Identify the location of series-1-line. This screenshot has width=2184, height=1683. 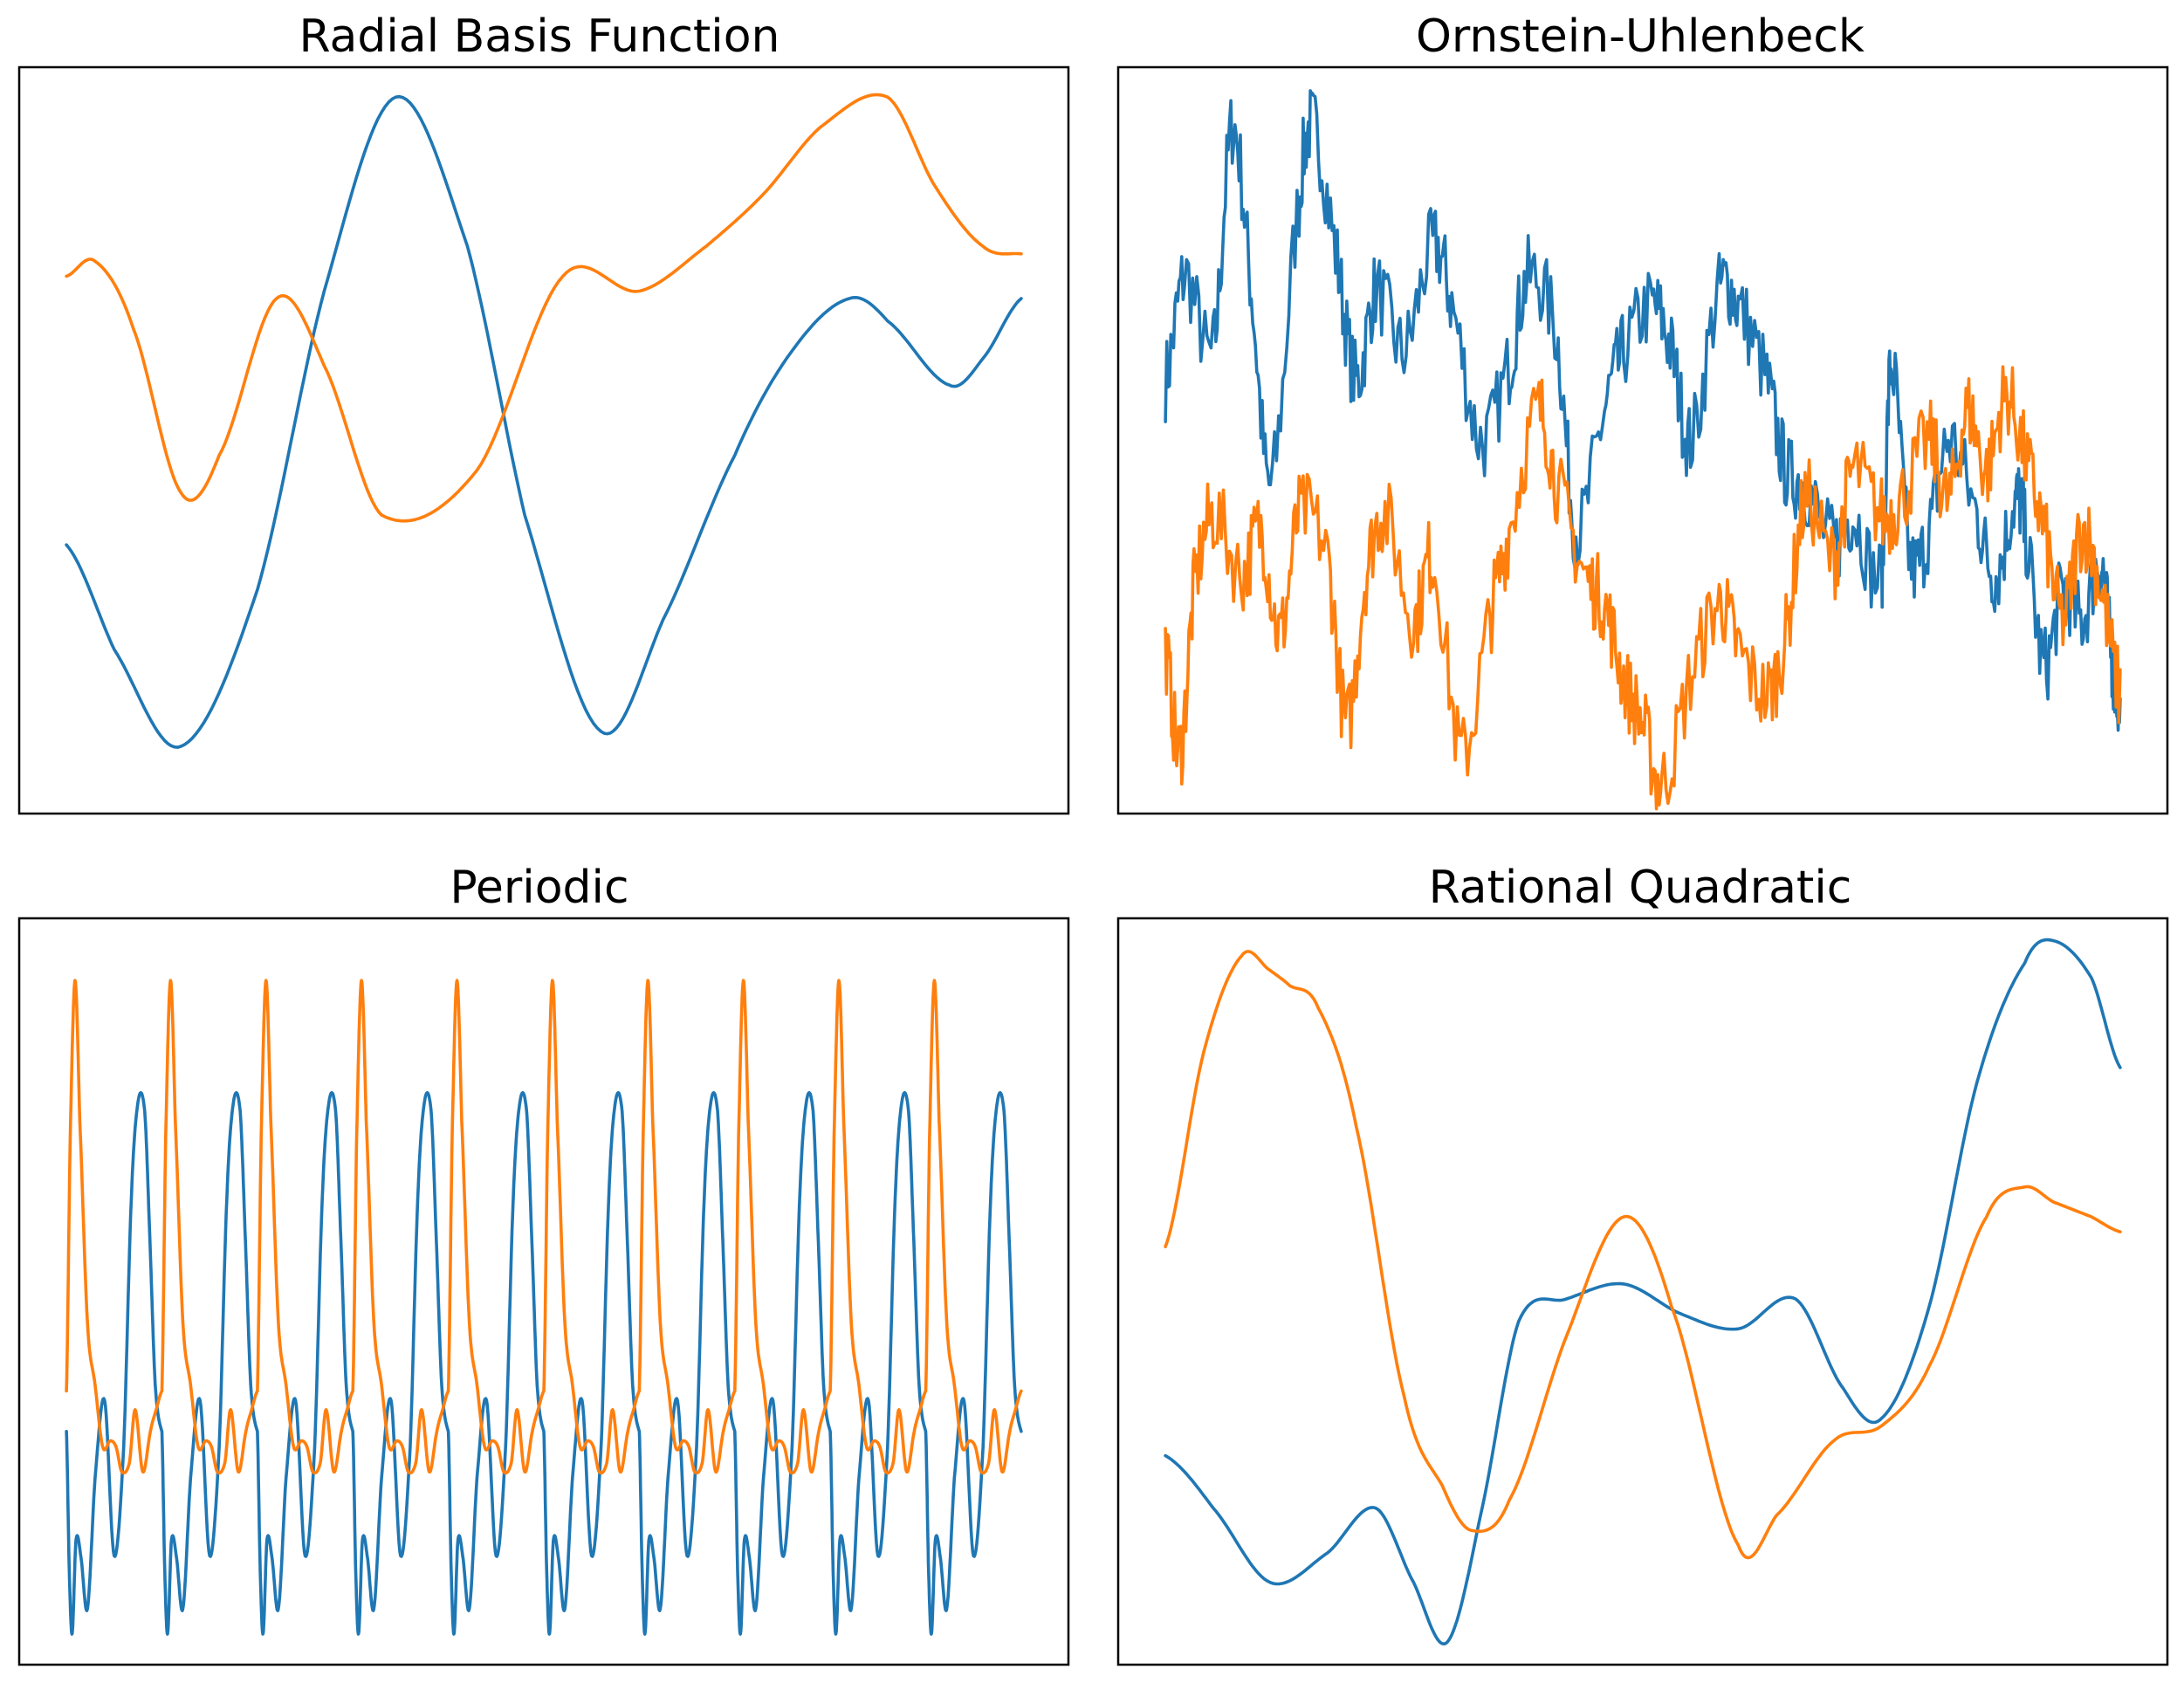
(544, 1363).